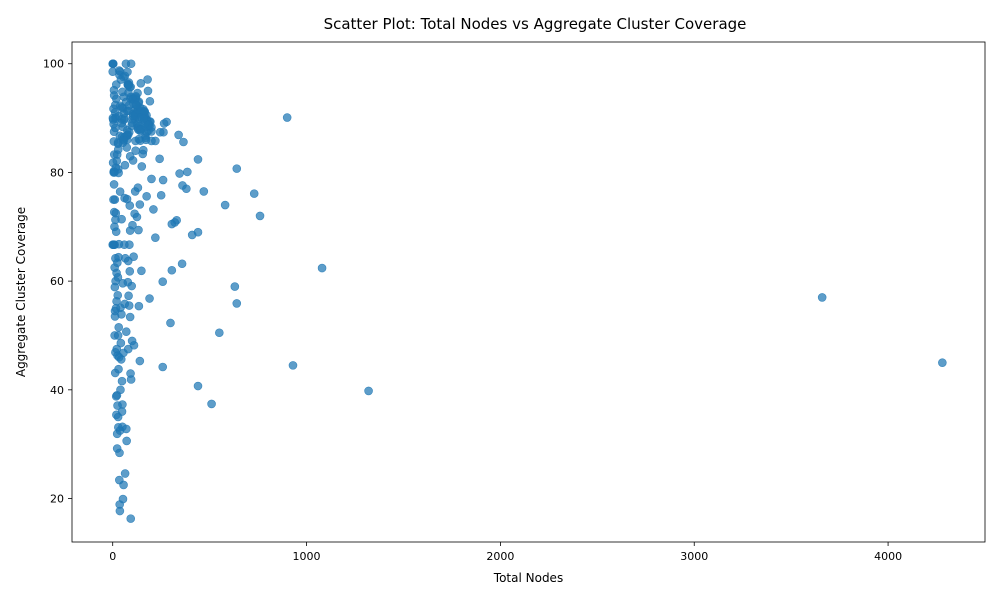 The image size is (1000, 600). Describe the element at coordinates (57, 499) in the screenshot. I see `y-tick-label: 20` at that location.